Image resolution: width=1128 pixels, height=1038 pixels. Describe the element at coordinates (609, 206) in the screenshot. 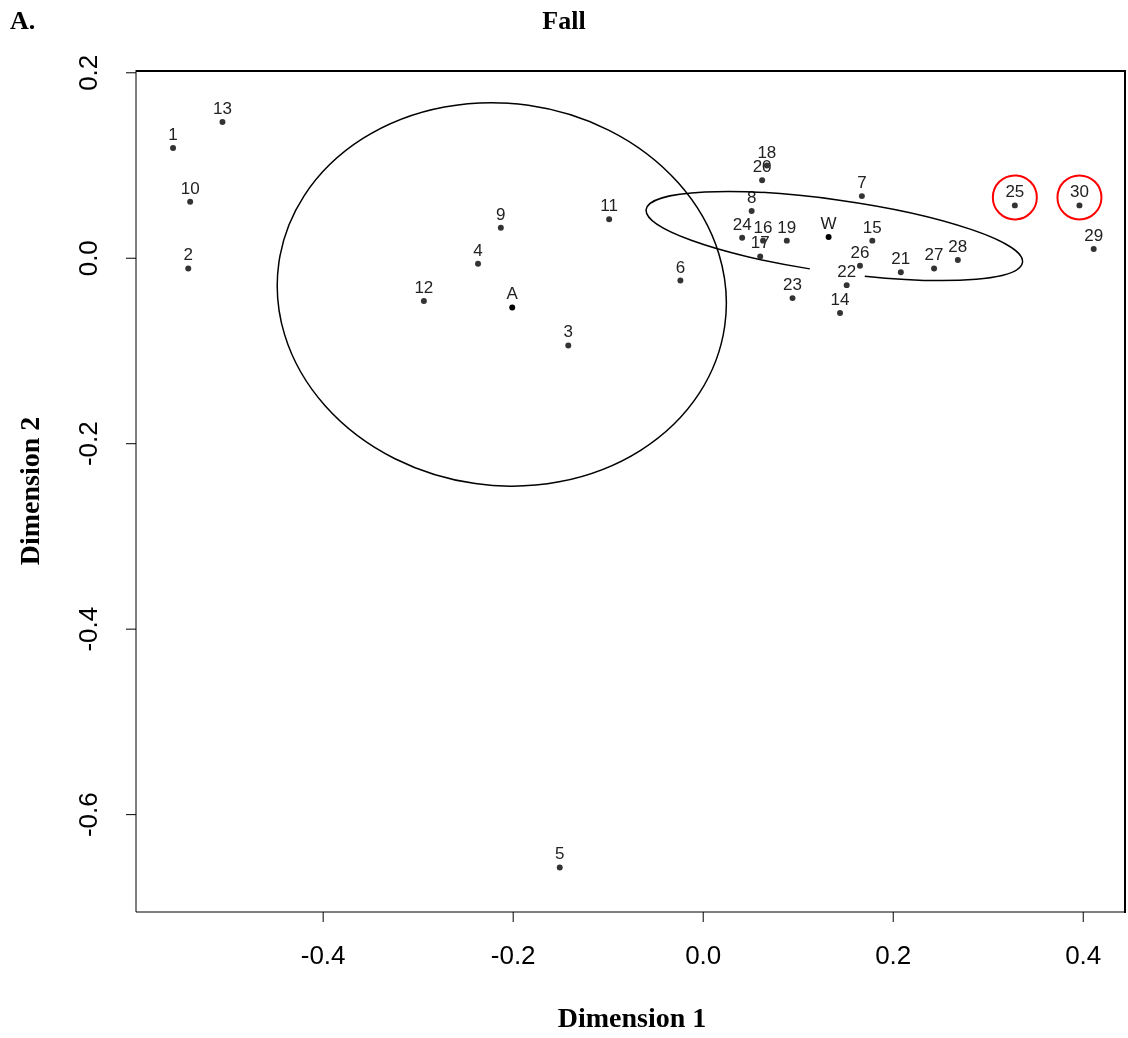

I see `annotation: 11` at that location.